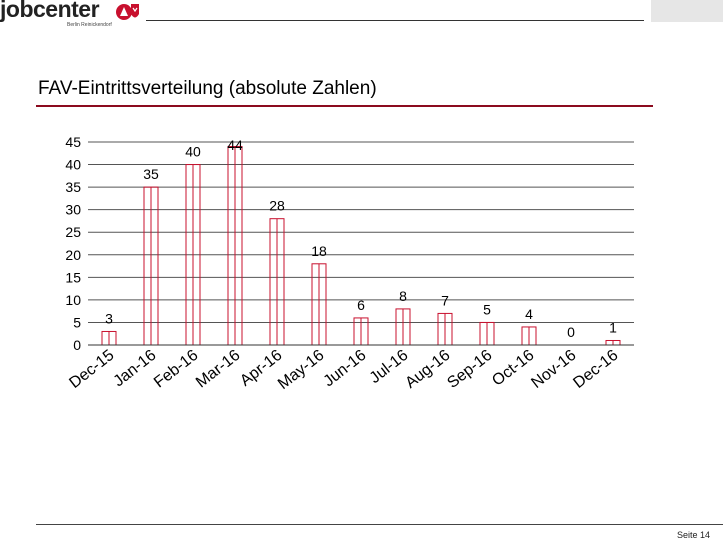  What do you see at coordinates (344, 106) in the screenshot?
I see `title-divider` at bounding box center [344, 106].